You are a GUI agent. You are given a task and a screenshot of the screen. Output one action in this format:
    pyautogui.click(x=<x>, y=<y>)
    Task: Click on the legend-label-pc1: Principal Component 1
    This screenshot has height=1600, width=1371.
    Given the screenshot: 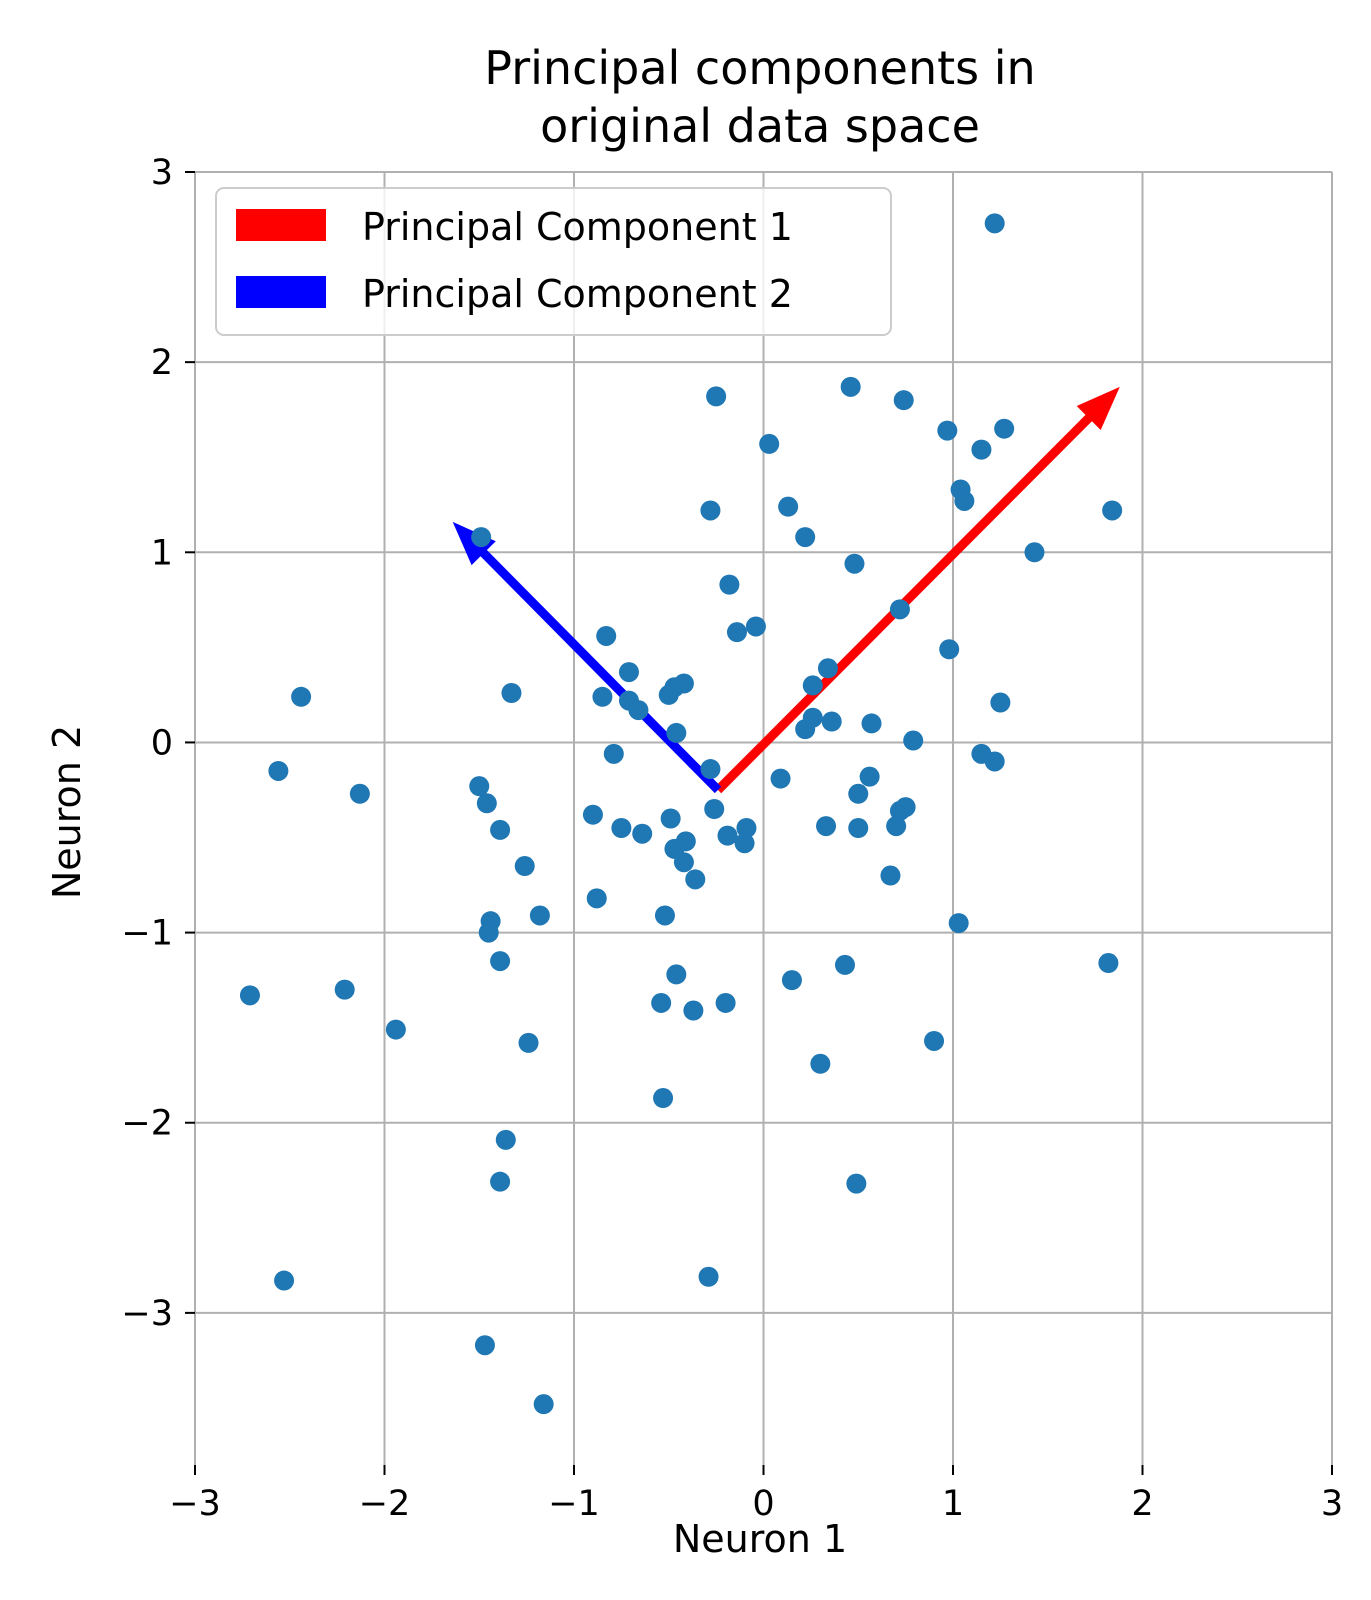 What is the action you would take?
    pyautogui.click(x=577, y=227)
    